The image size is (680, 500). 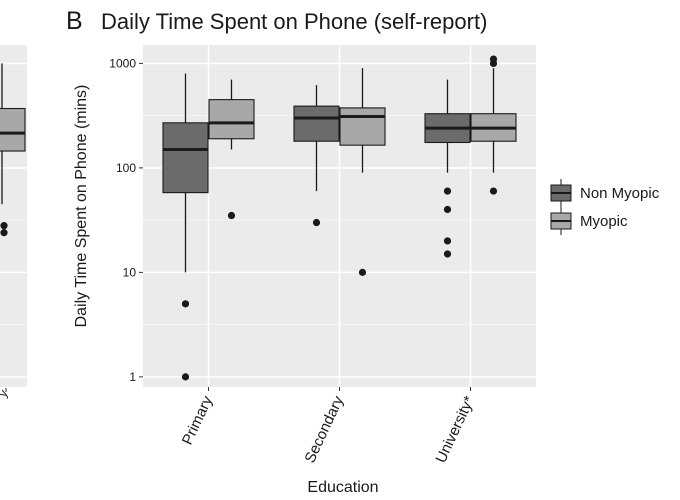 What do you see at coordinates (13, 129) in the screenshot?
I see `left-iqr-rect` at bounding box center [13, 129].